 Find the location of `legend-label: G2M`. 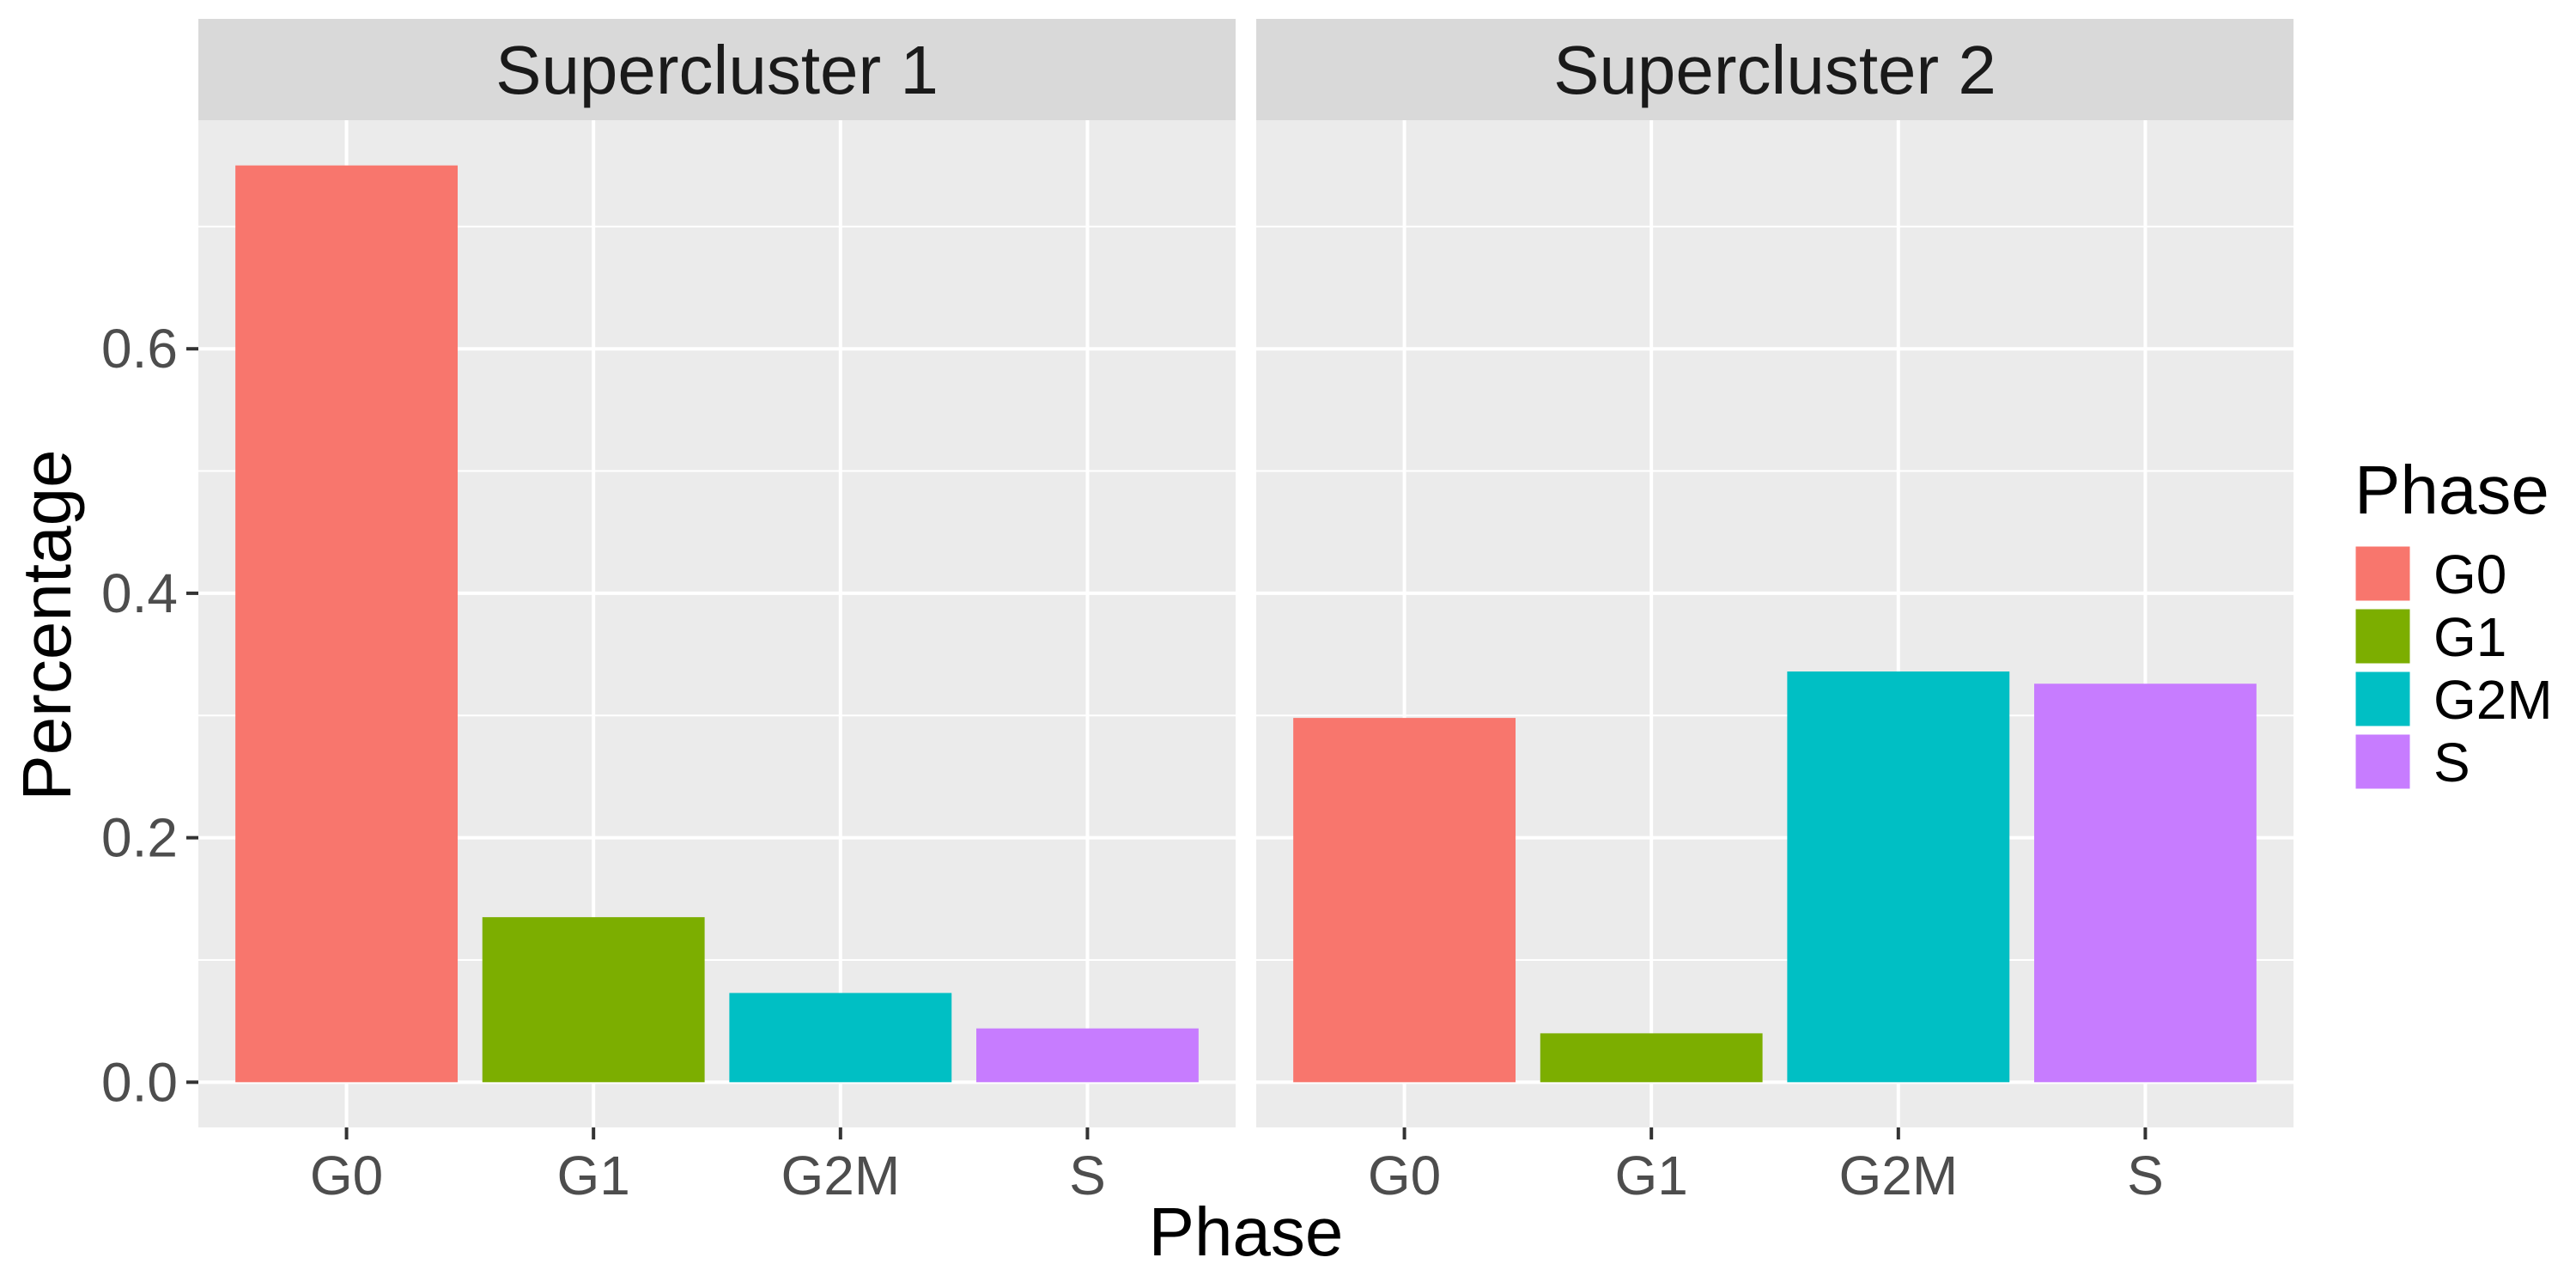

legend-label: G2M is located at coordinates (2493, 700).